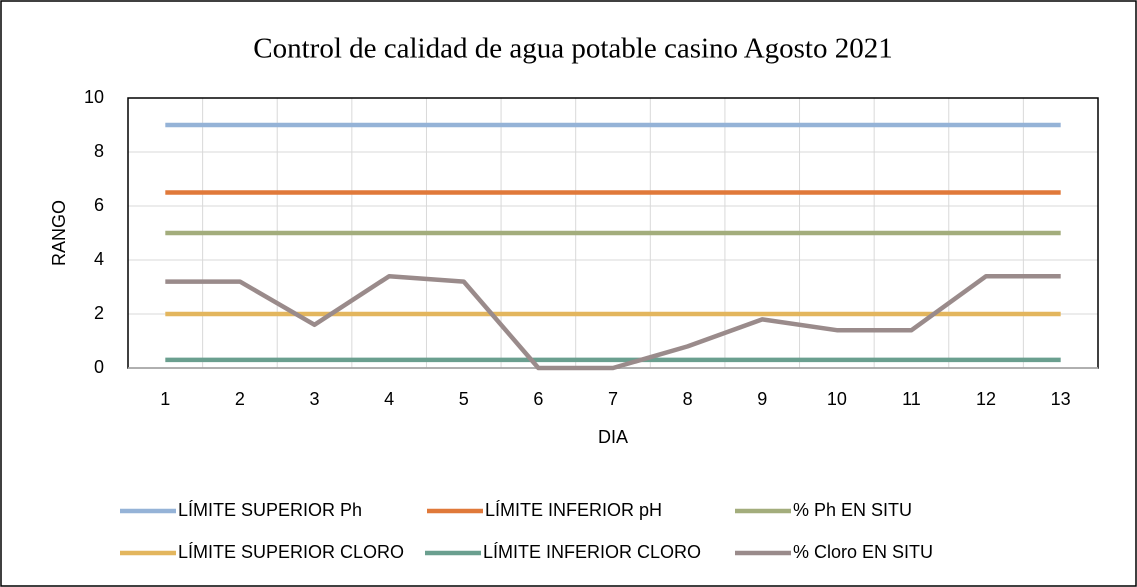 This screenshot has width=1137, height=587. Describe the element at coordinates (852, 510) in the screenshot. I see `legend-label: % Ph EN SITU` at that location.